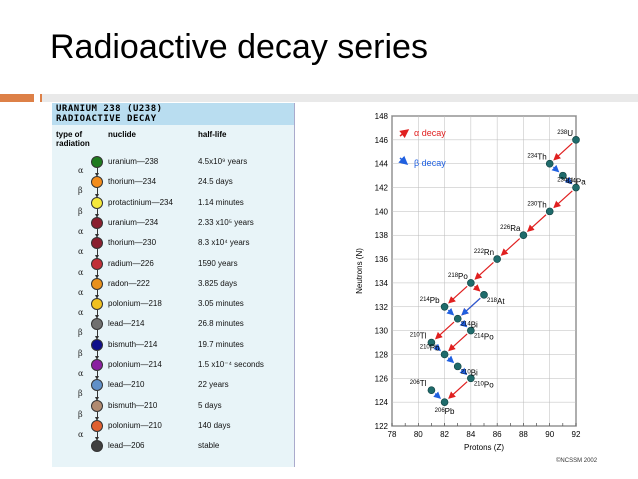  Describe the element at coordinates (218, 283) in the screenshot. I see `half-life-value: 3.825 days` at that location.